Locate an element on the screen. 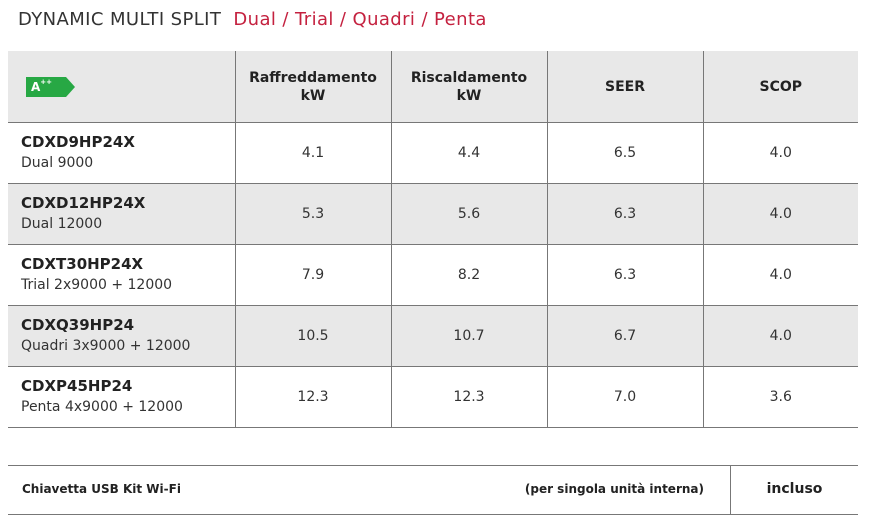 This screenshot has width=871, height=516. energy-class-label: A is located at coordinates (36, 86).